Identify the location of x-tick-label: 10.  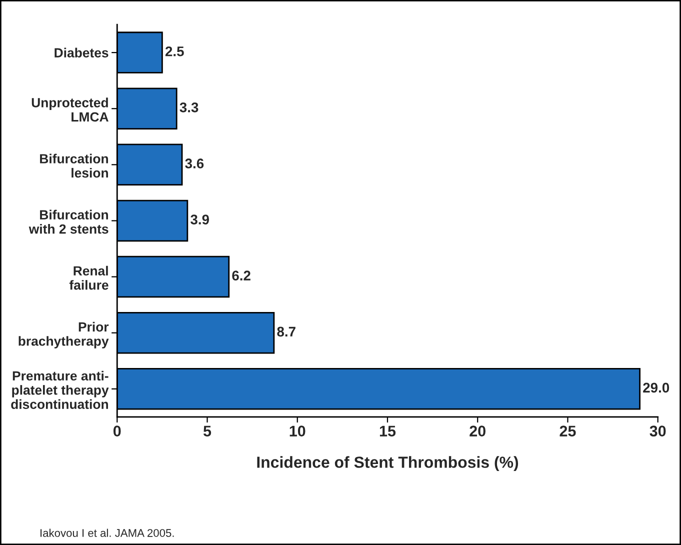
(298, 431).